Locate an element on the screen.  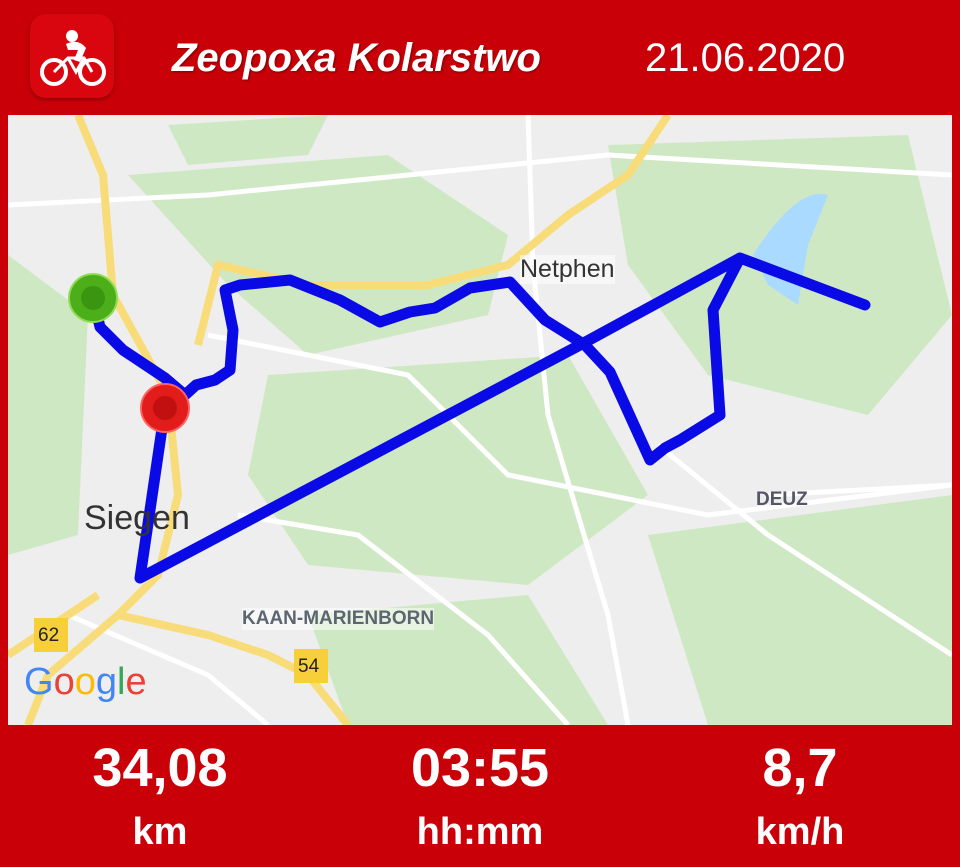
place-label-deuz: DEUZ is located at coordinates (782, 499).